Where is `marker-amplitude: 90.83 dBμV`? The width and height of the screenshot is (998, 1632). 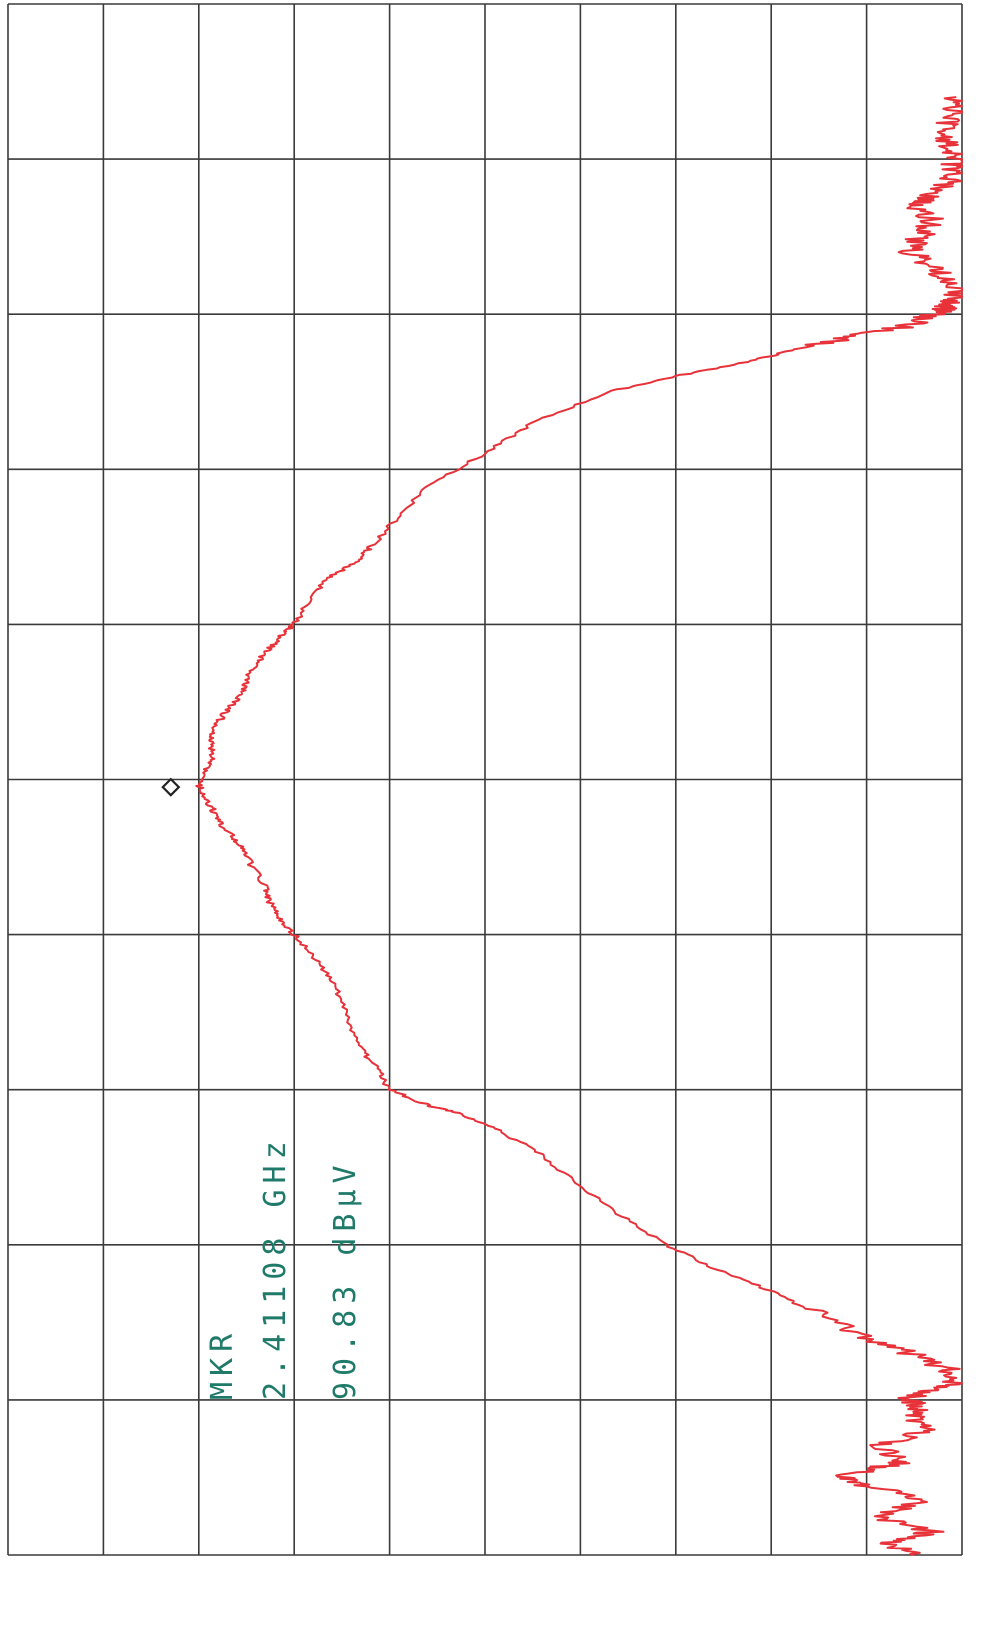
marker-amplitude: 90.83 dBμV is located at coordinates (345, 1279).